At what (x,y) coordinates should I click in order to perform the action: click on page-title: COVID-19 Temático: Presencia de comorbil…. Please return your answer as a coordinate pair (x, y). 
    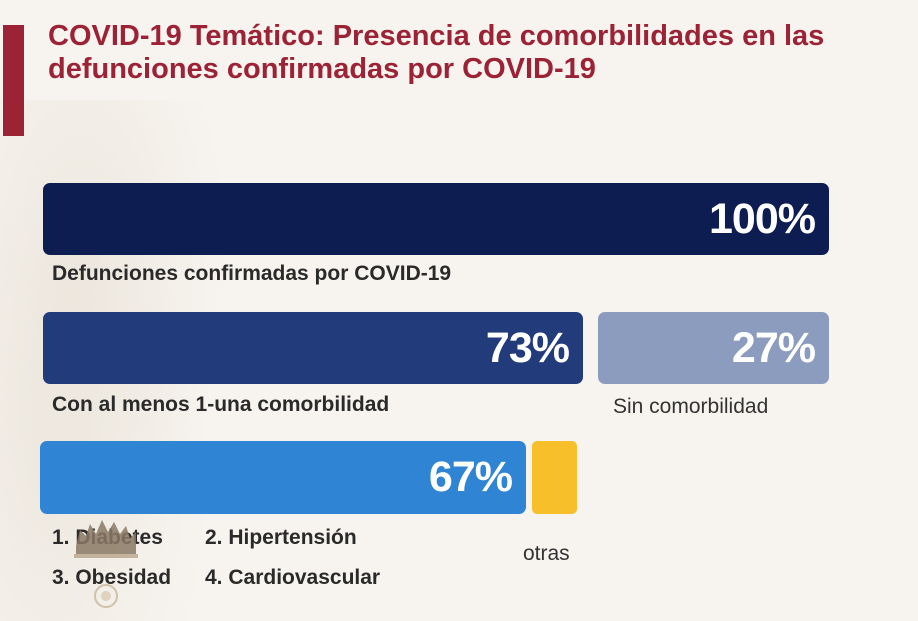
    Looking at the image, I should click on (436, 52).